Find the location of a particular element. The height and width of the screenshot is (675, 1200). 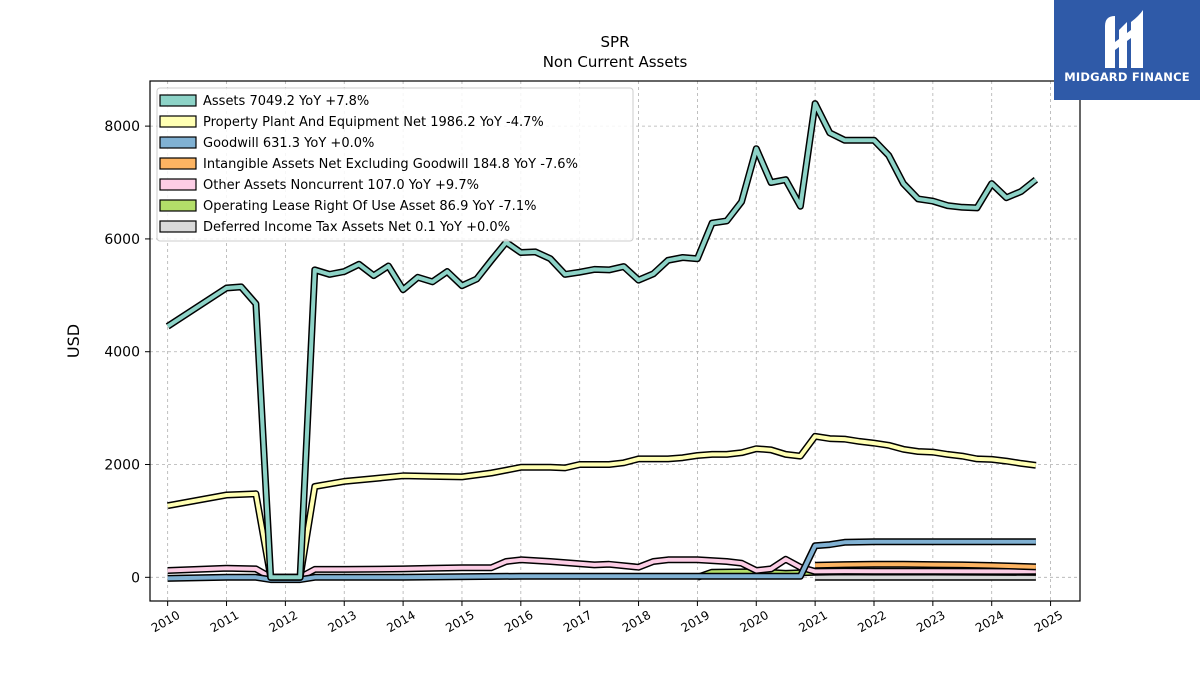

y-tick-label: 6000 is located at coordinates (122, 240).